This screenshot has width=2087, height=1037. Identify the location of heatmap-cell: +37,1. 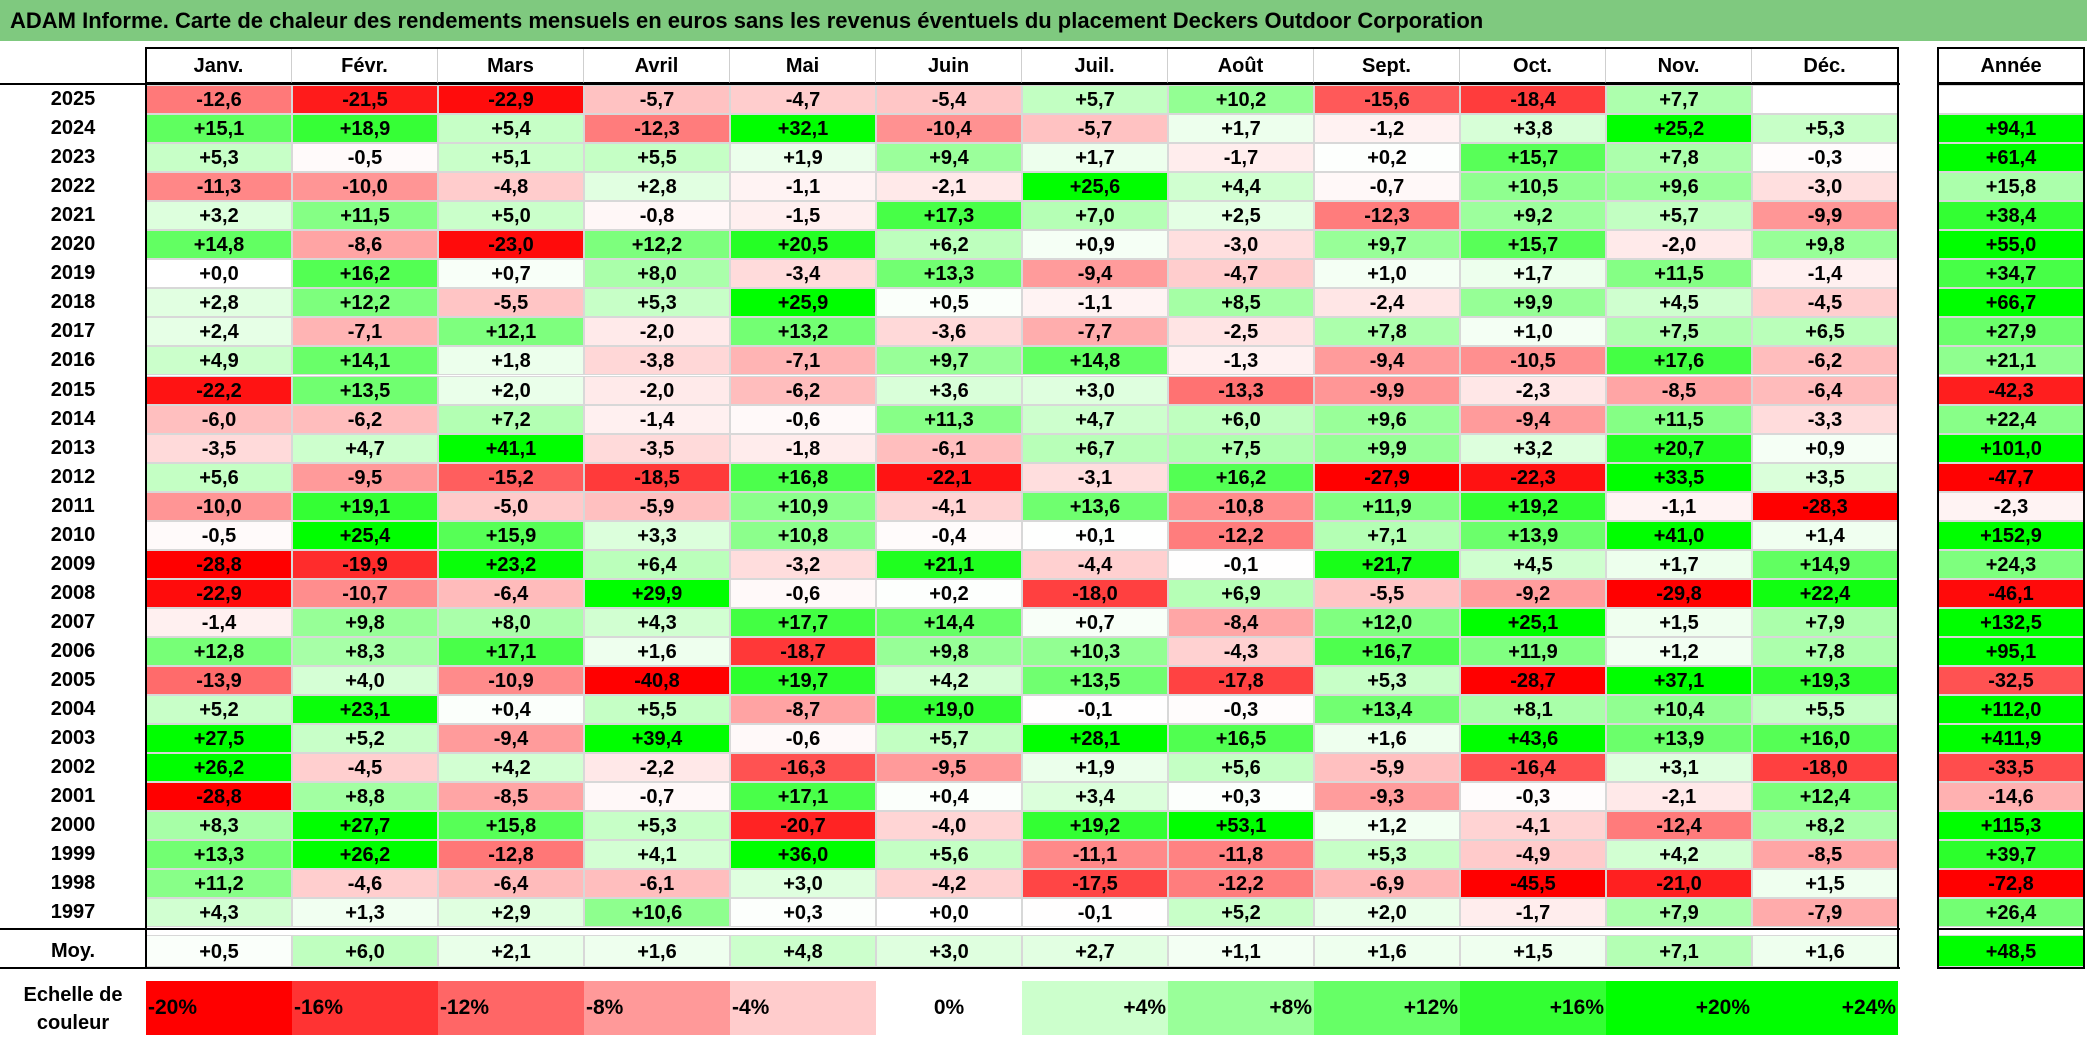
(1679, 681).